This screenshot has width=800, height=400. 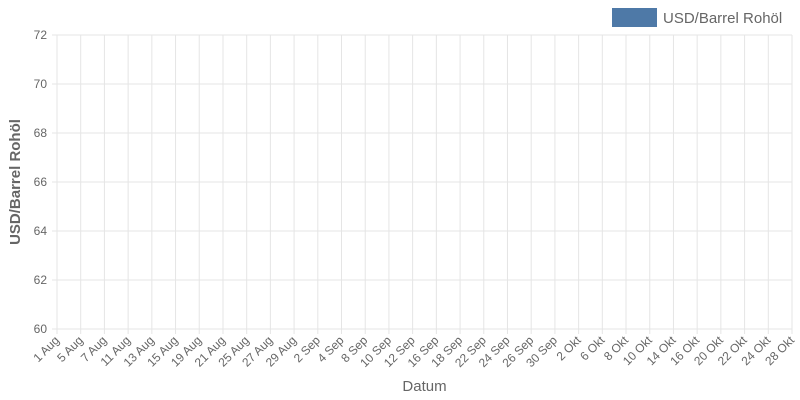 I want to click on x-axis-title: Datum, so click(x=424, y=386).